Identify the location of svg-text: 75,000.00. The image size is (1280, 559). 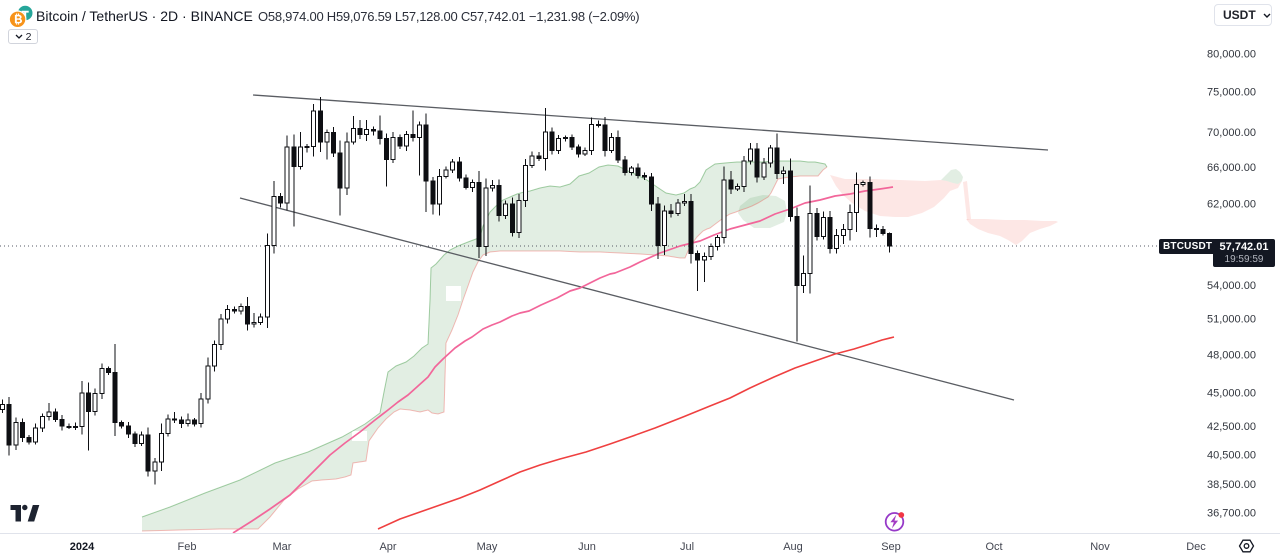
(1231, 93).